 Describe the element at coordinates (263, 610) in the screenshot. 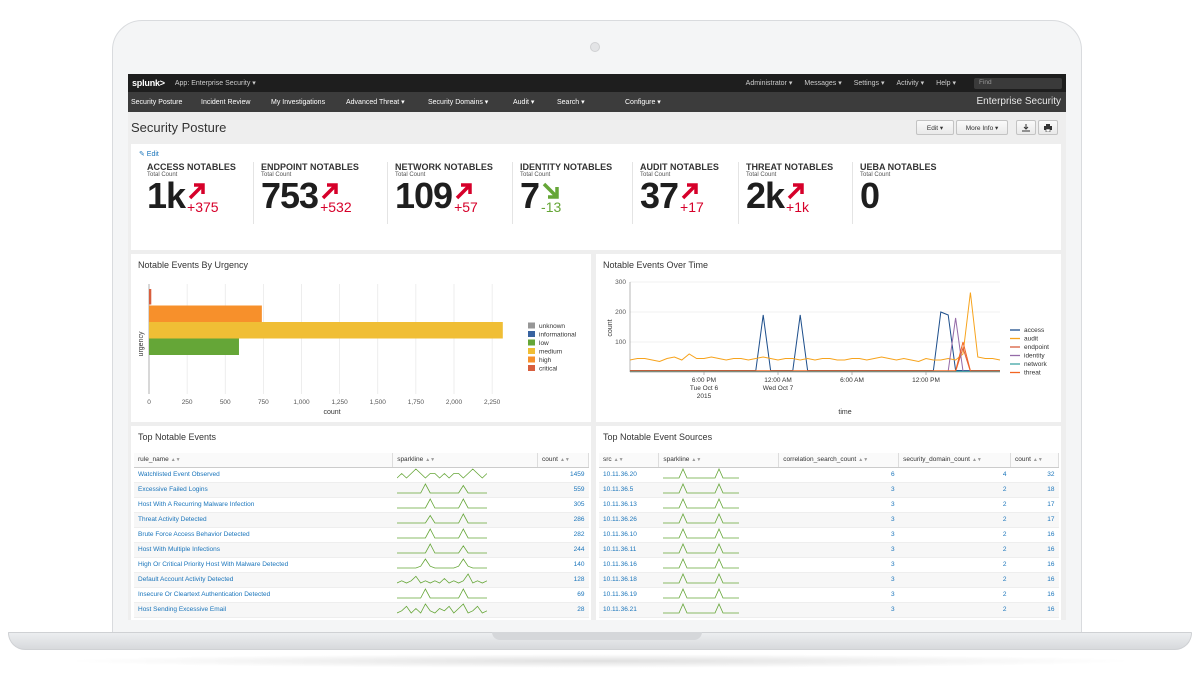

I see `rule-name-link: Host Sending Excessive Email` at that location.